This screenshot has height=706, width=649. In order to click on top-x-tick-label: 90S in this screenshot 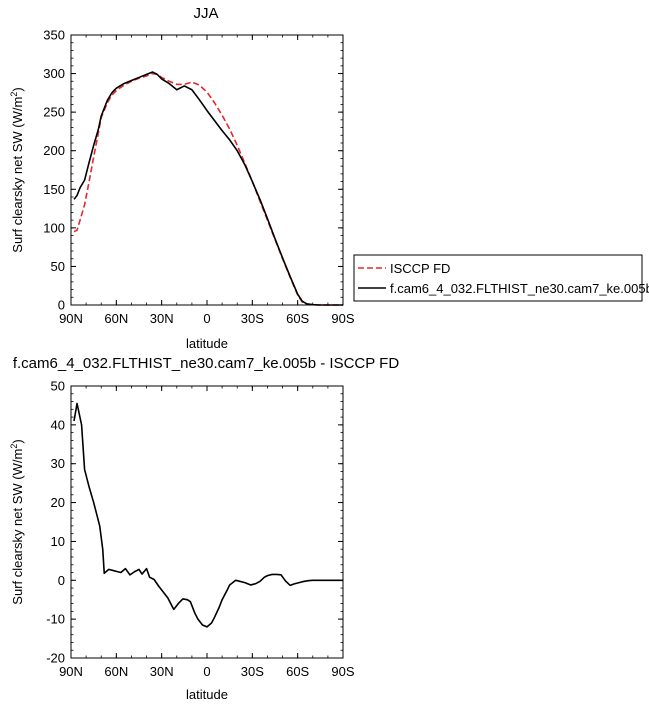, I will do `click(342, 318)`.